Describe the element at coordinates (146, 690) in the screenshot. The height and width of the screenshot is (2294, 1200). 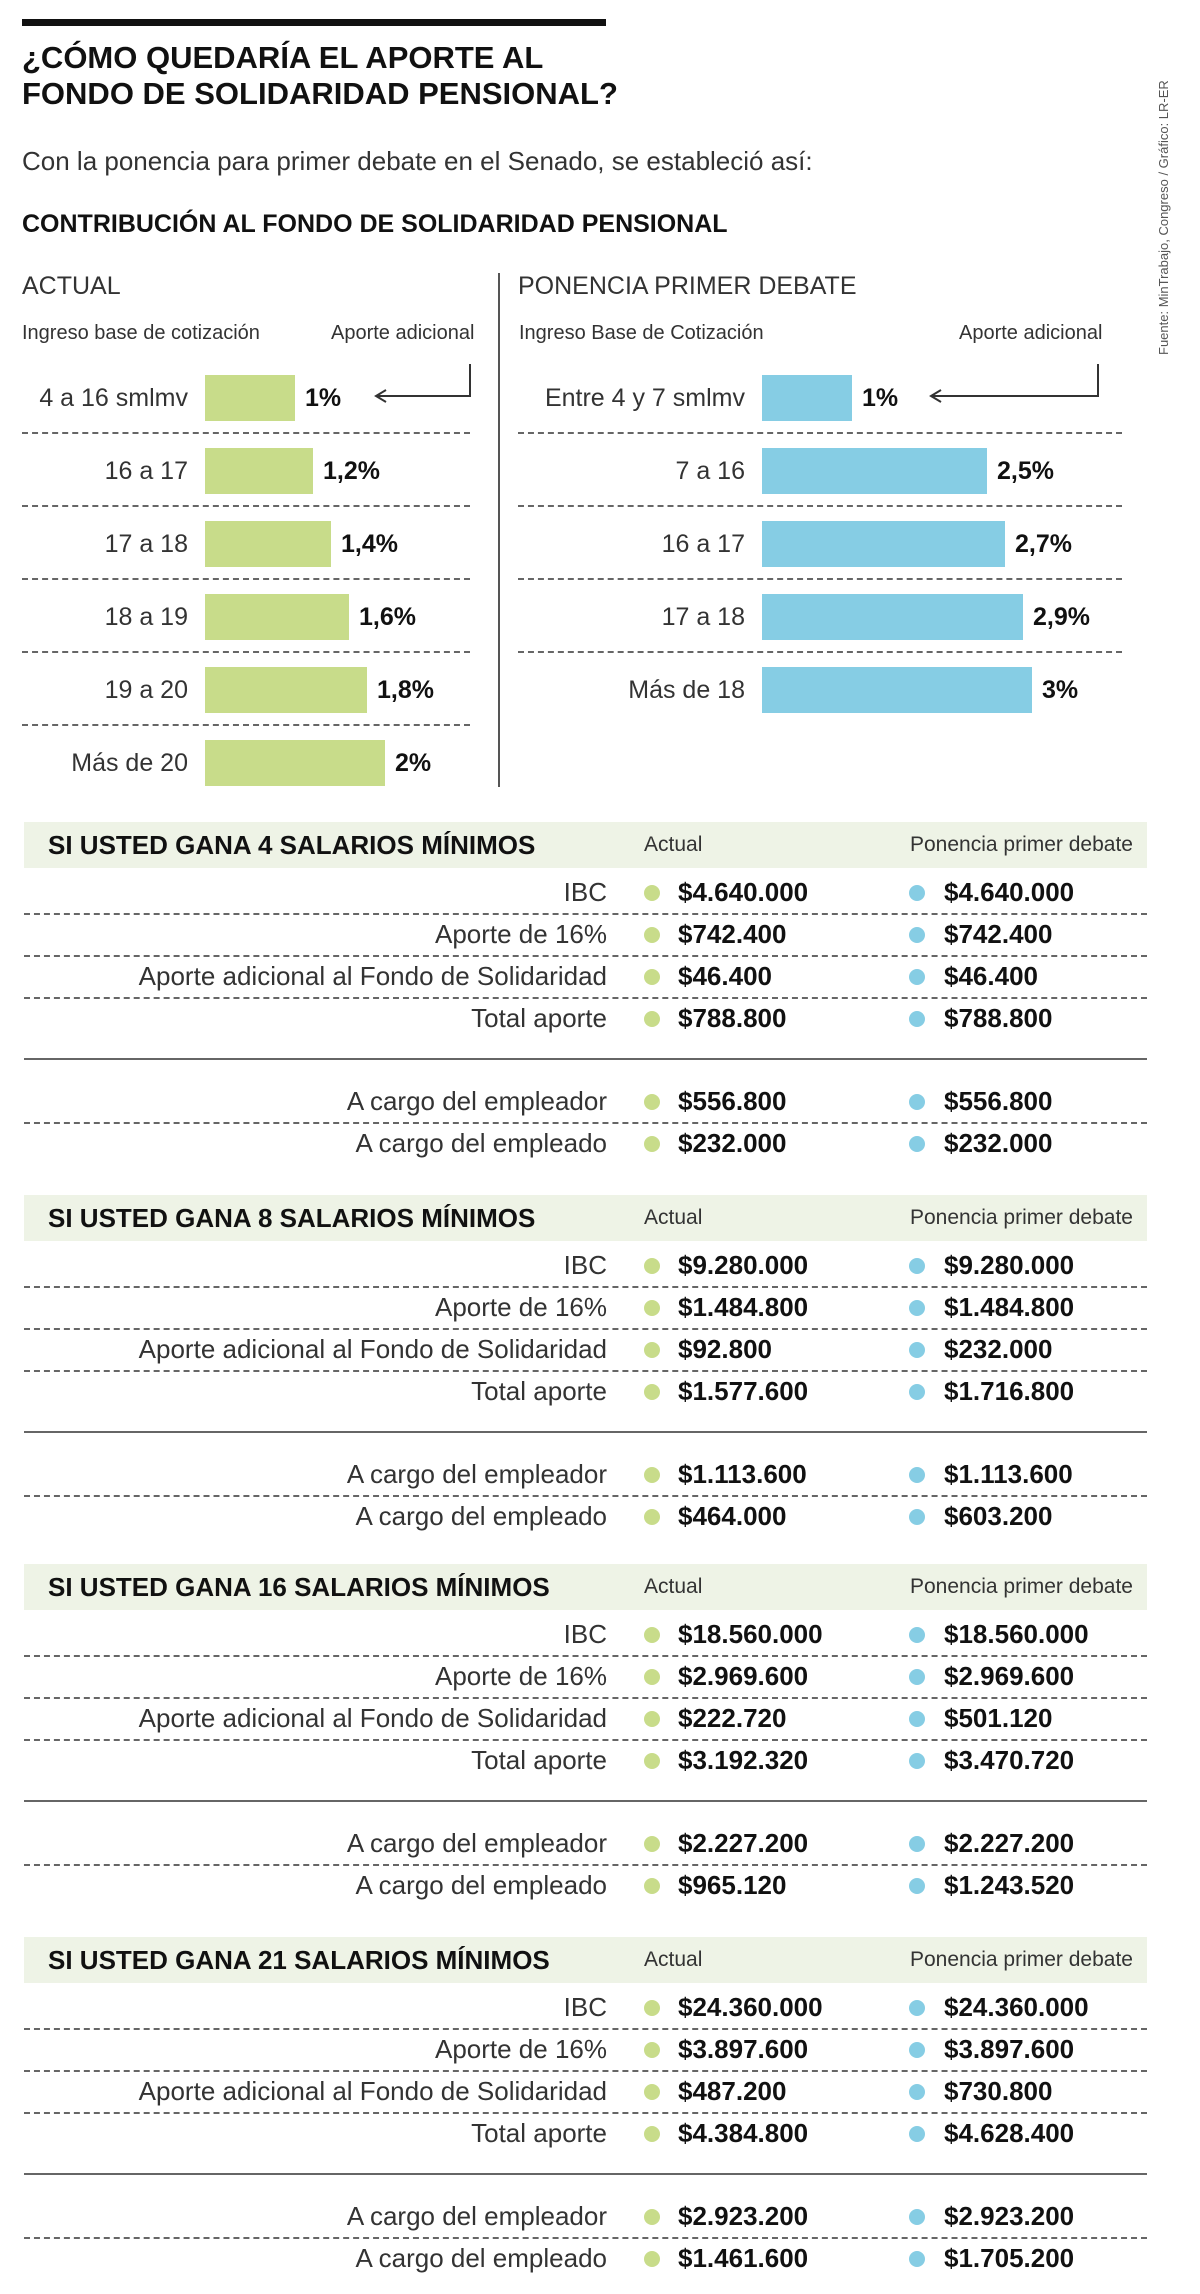
I see `bar-category-label: 19 a 20` at that location.